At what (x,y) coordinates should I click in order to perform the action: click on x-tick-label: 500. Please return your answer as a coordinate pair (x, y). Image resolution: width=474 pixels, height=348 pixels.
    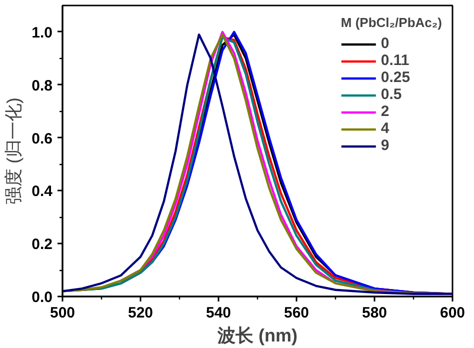
    Looking at the image, I should click on (63, 313).